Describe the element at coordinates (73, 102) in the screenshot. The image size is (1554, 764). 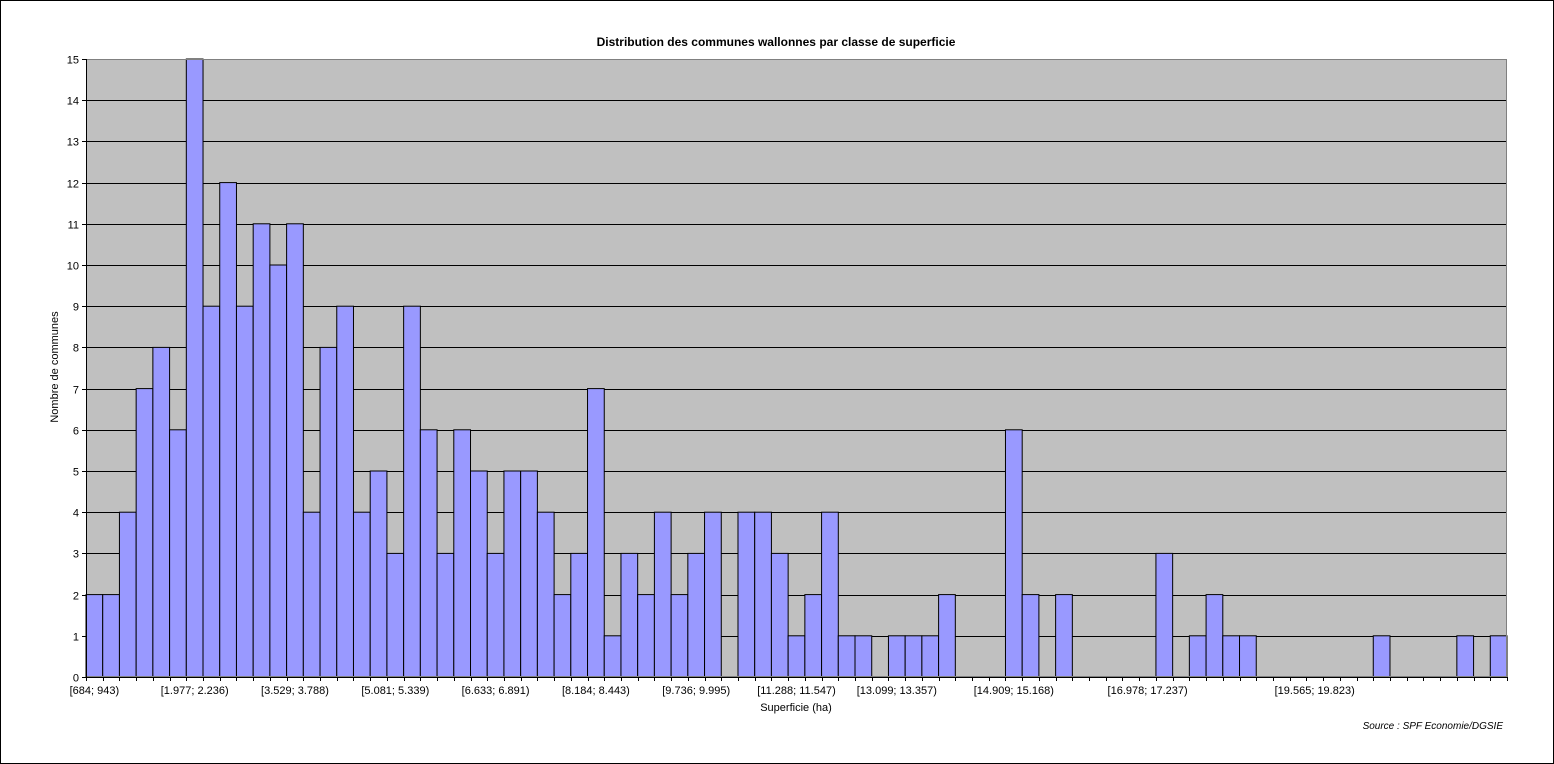
I see `y-tick-label: 14` at that location.